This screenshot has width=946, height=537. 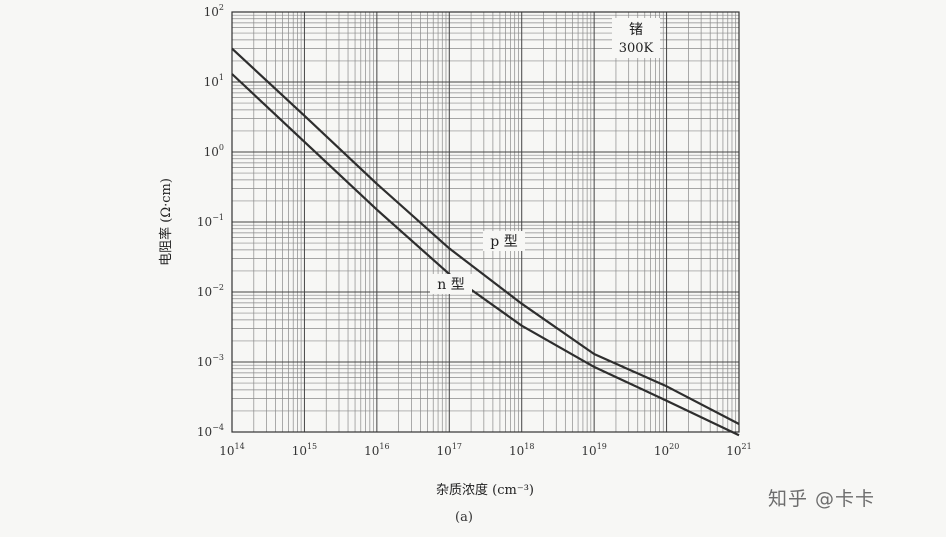 I want to click on y-axis-label: 电阻率 (Ω·cm), so click(x=166, y=222).